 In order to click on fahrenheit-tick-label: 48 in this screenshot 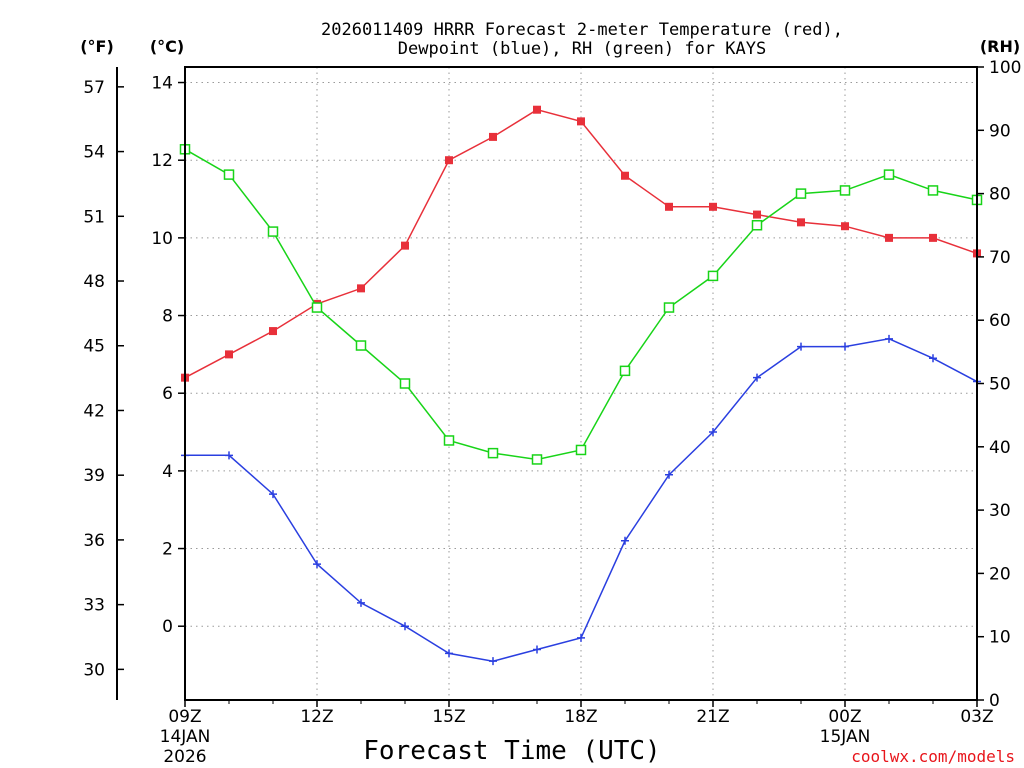, I will do `click(94, 282)`.